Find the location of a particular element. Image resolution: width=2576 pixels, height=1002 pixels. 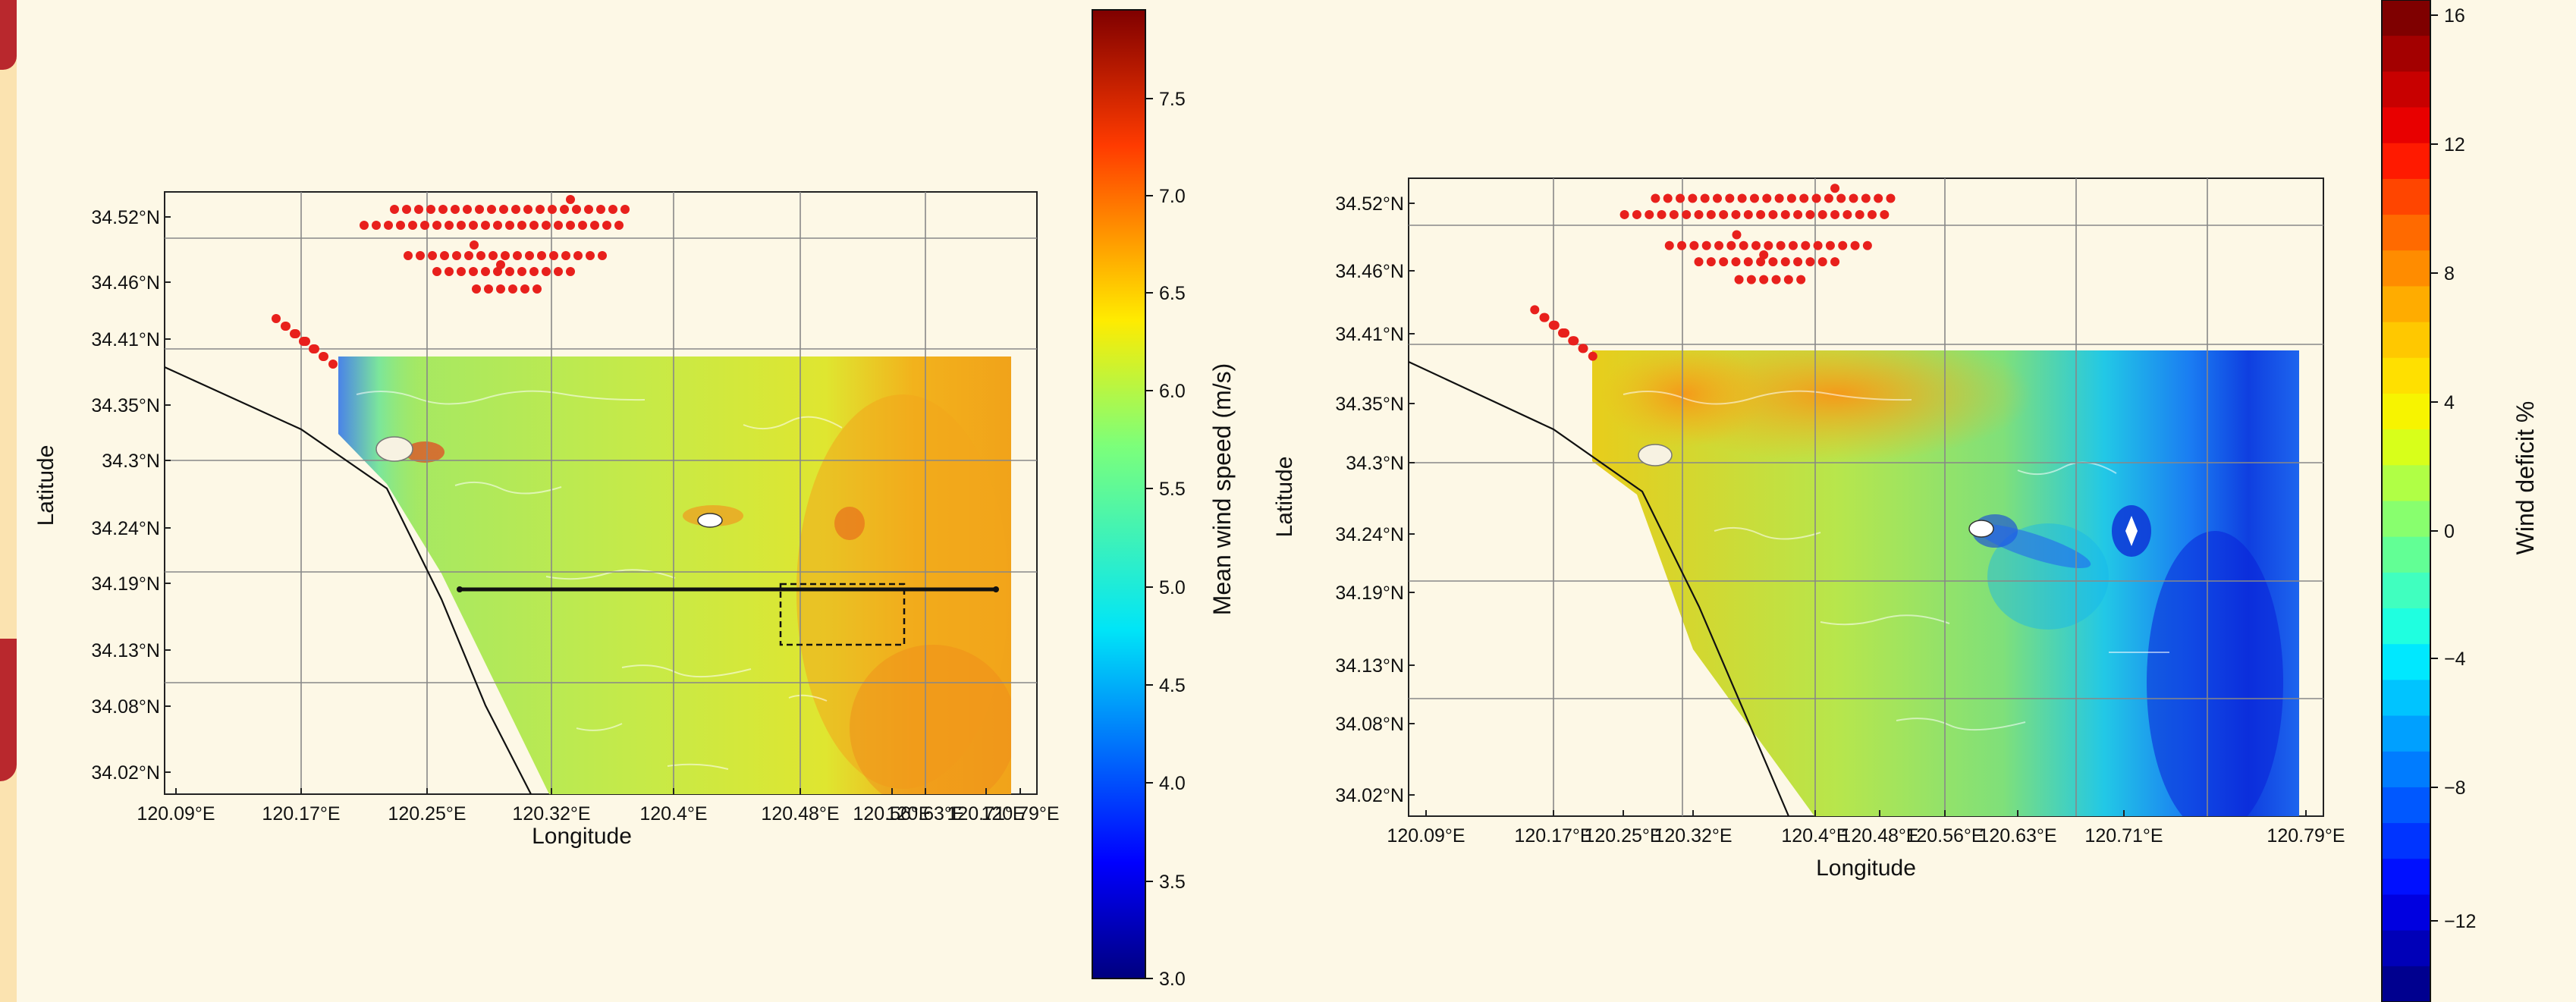

right-x-tick-7: 120.63°E is located at coordinates (2017, 836).